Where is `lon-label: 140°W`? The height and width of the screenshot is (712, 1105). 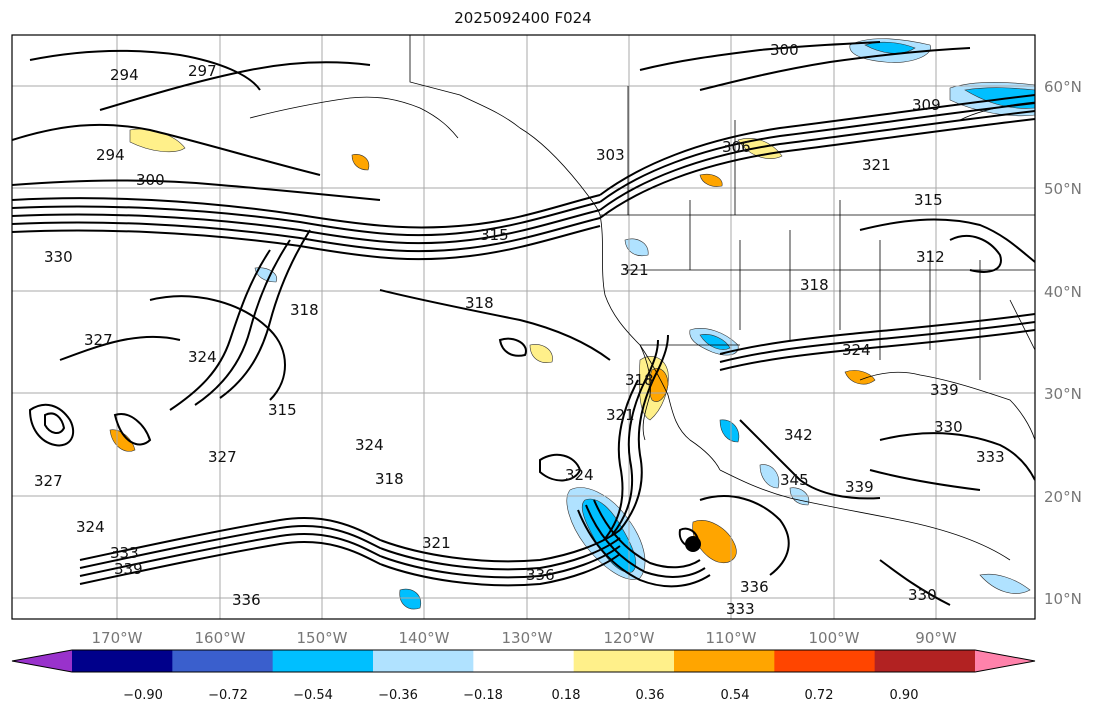
lon-label: 140°W is located at coordinates (424, 638).